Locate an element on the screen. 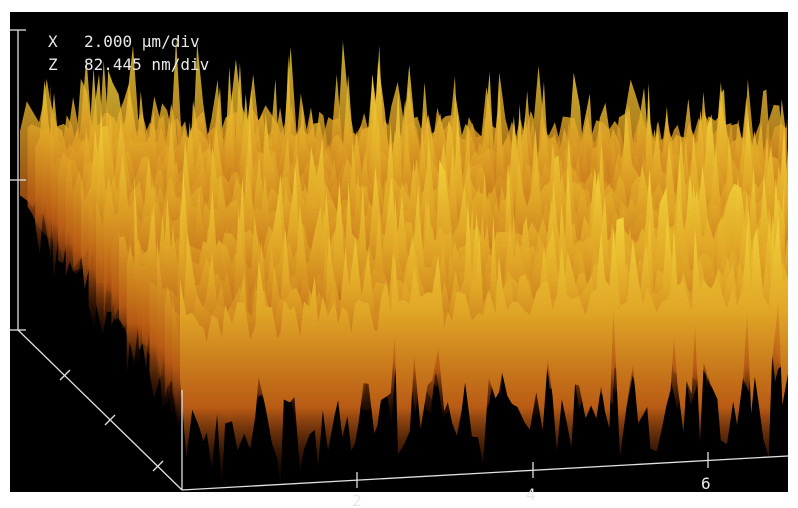  x-tick-label: 2 is located at coordinates (357, 499).